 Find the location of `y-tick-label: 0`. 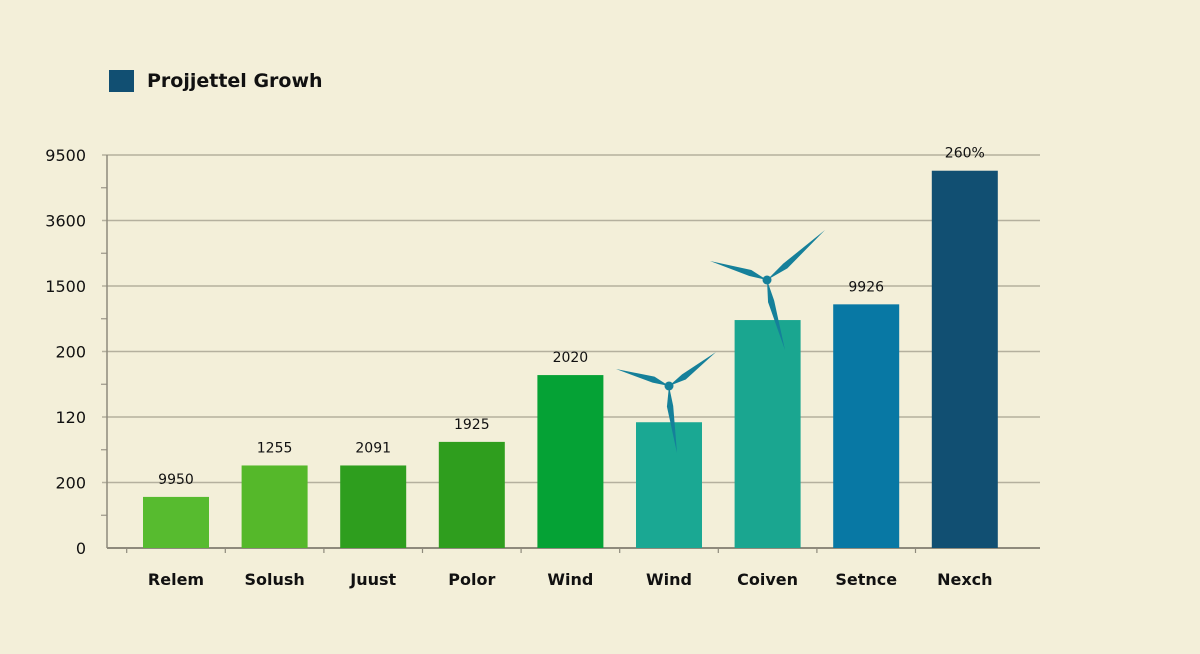

y-tick-label: 0 is located at coordinates (81, 548).